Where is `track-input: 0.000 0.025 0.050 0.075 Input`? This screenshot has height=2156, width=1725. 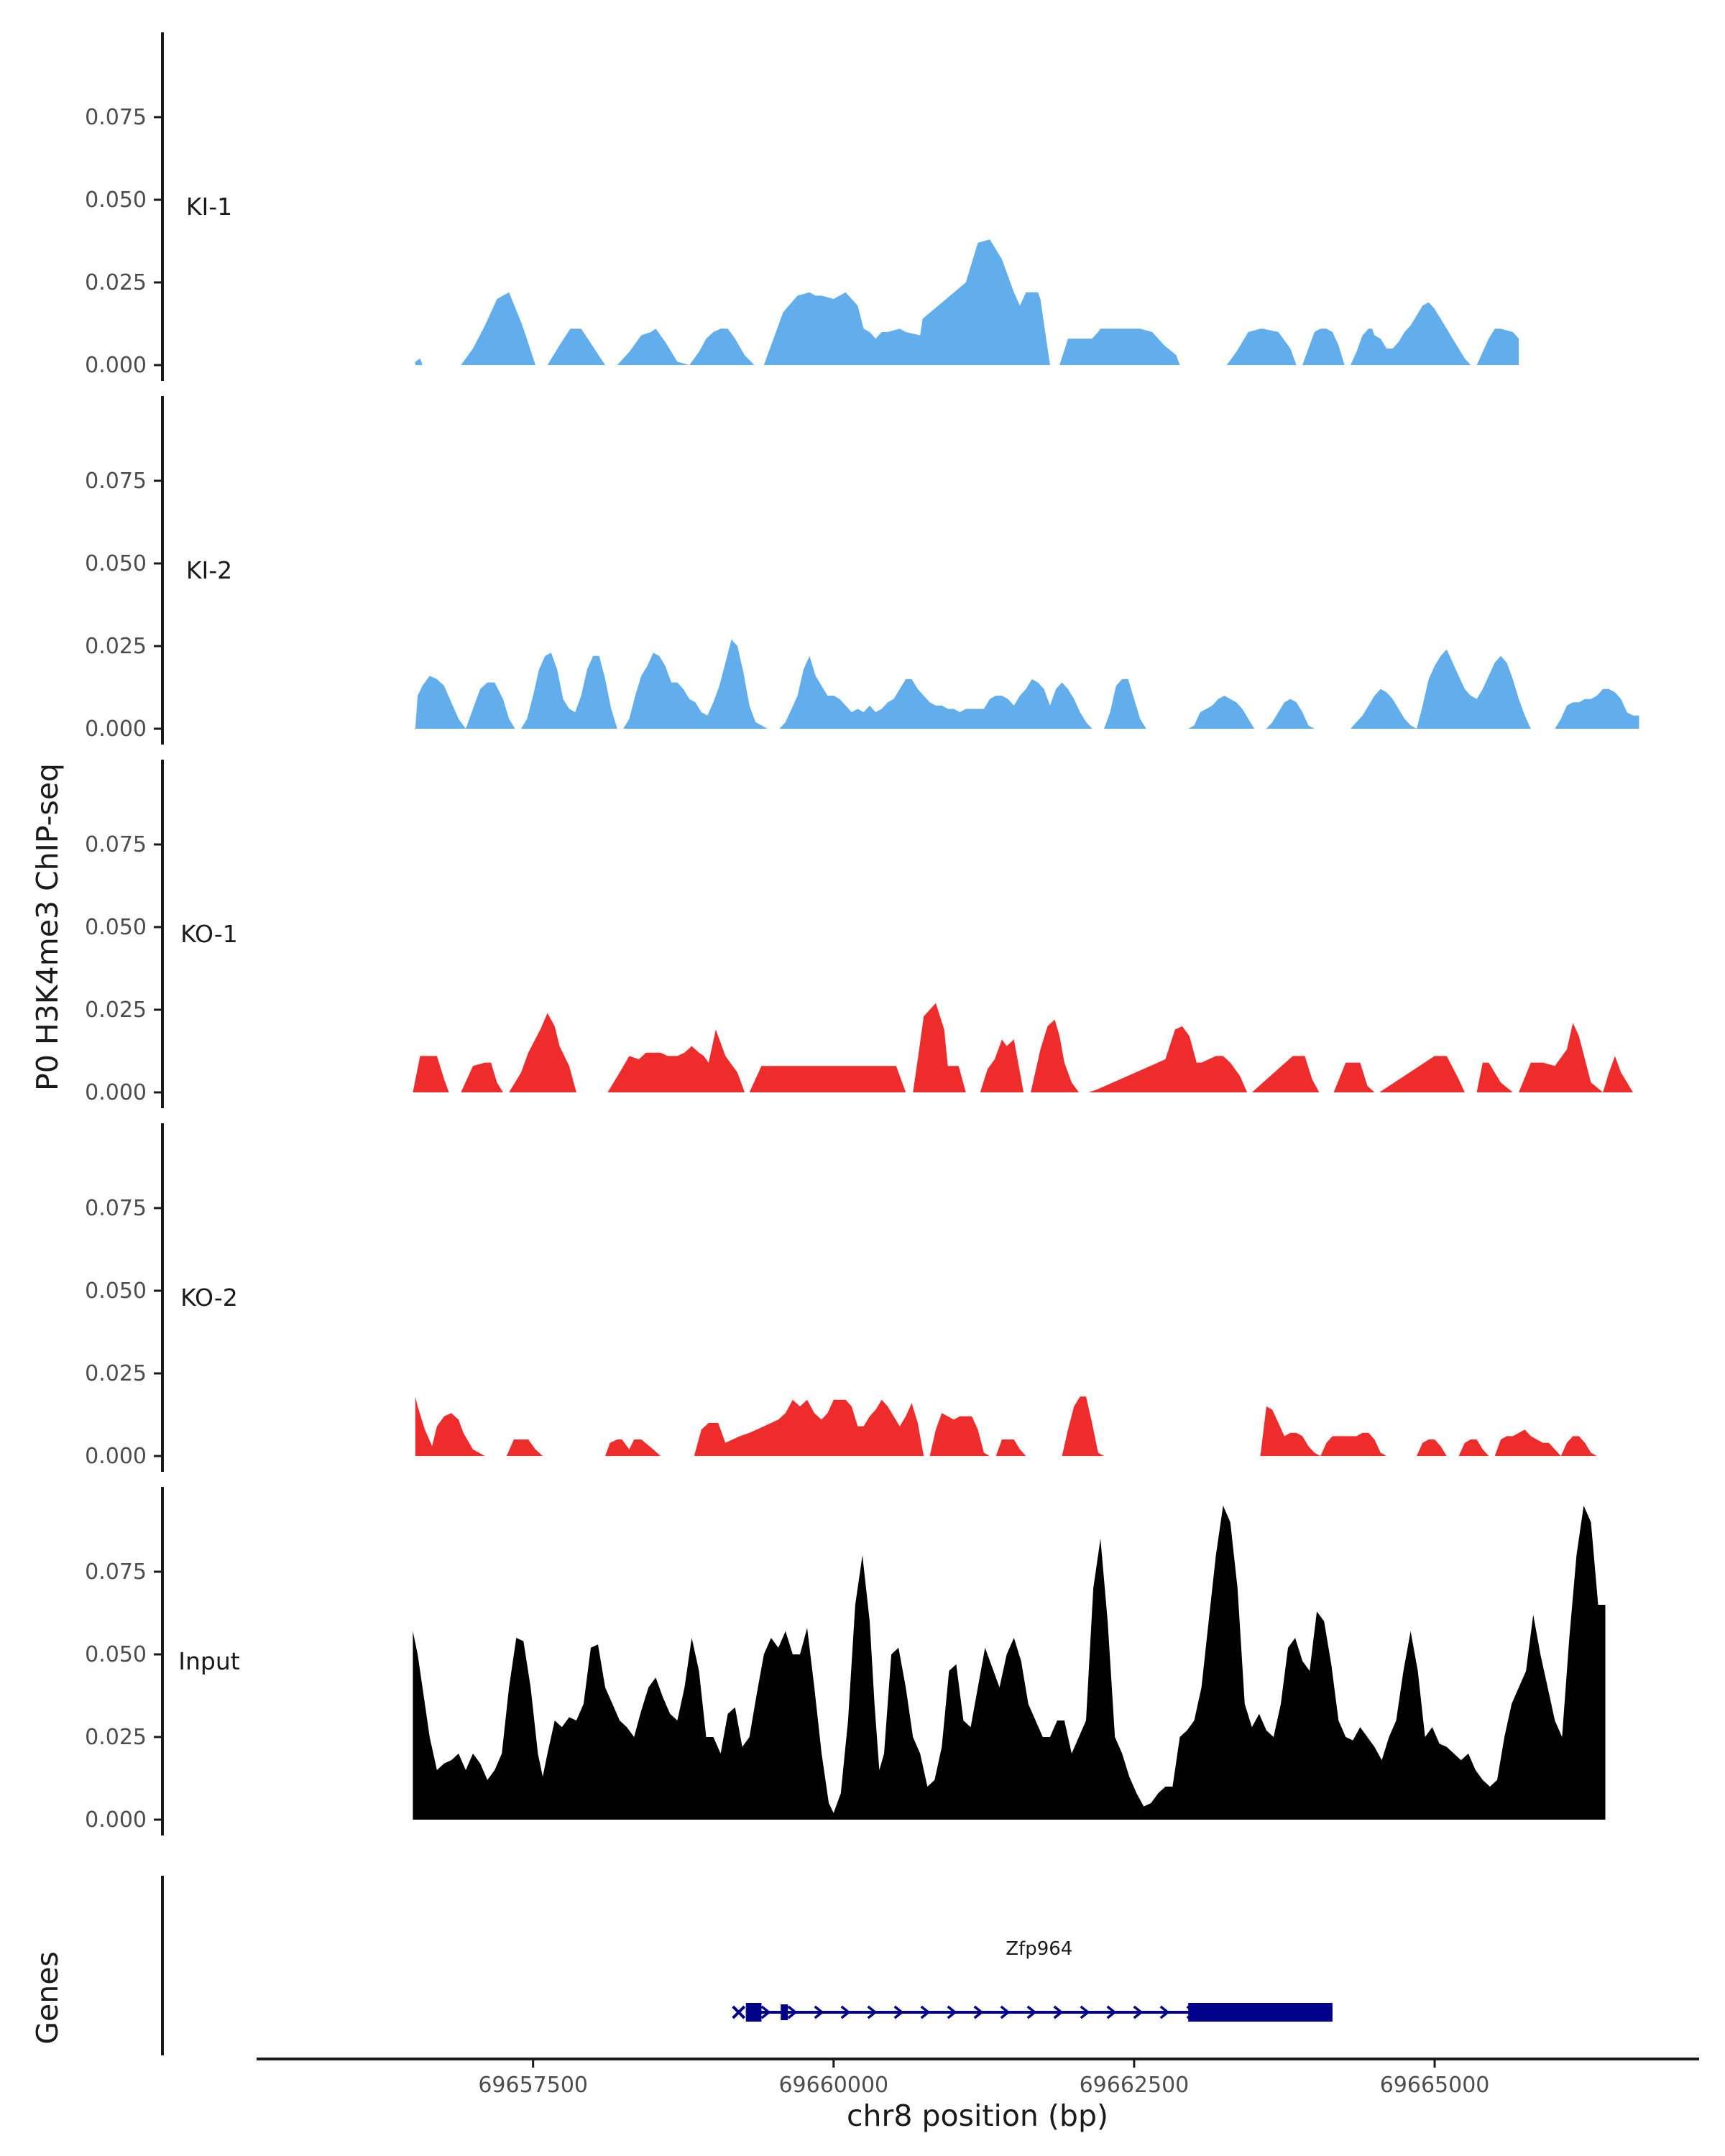
track-input: 0.000 0.025 0.050 0.075 Input is located at coordinates (845, 1661).